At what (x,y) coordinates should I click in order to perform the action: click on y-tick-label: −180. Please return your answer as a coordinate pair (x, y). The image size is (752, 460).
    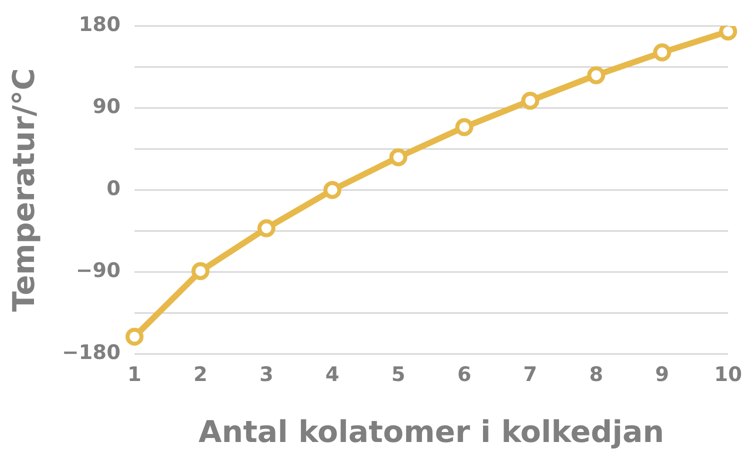
    Looking at the image, I should click on (91, 352).